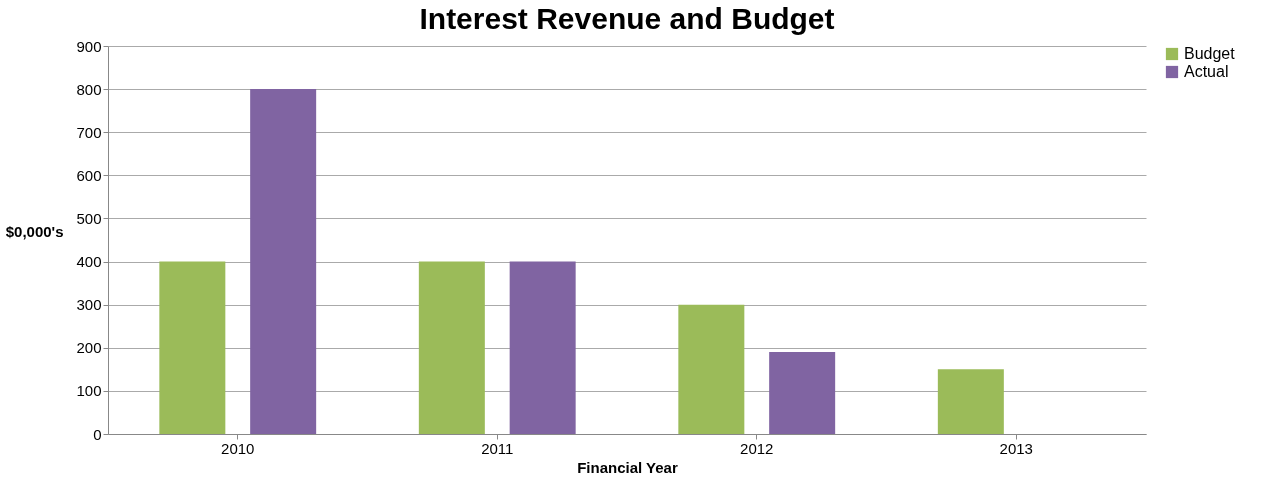 The image size is (1263, 497). Describe the element at coordinates (89, 262) in the screenshot. I see `y-tick-label: 400` at that location.